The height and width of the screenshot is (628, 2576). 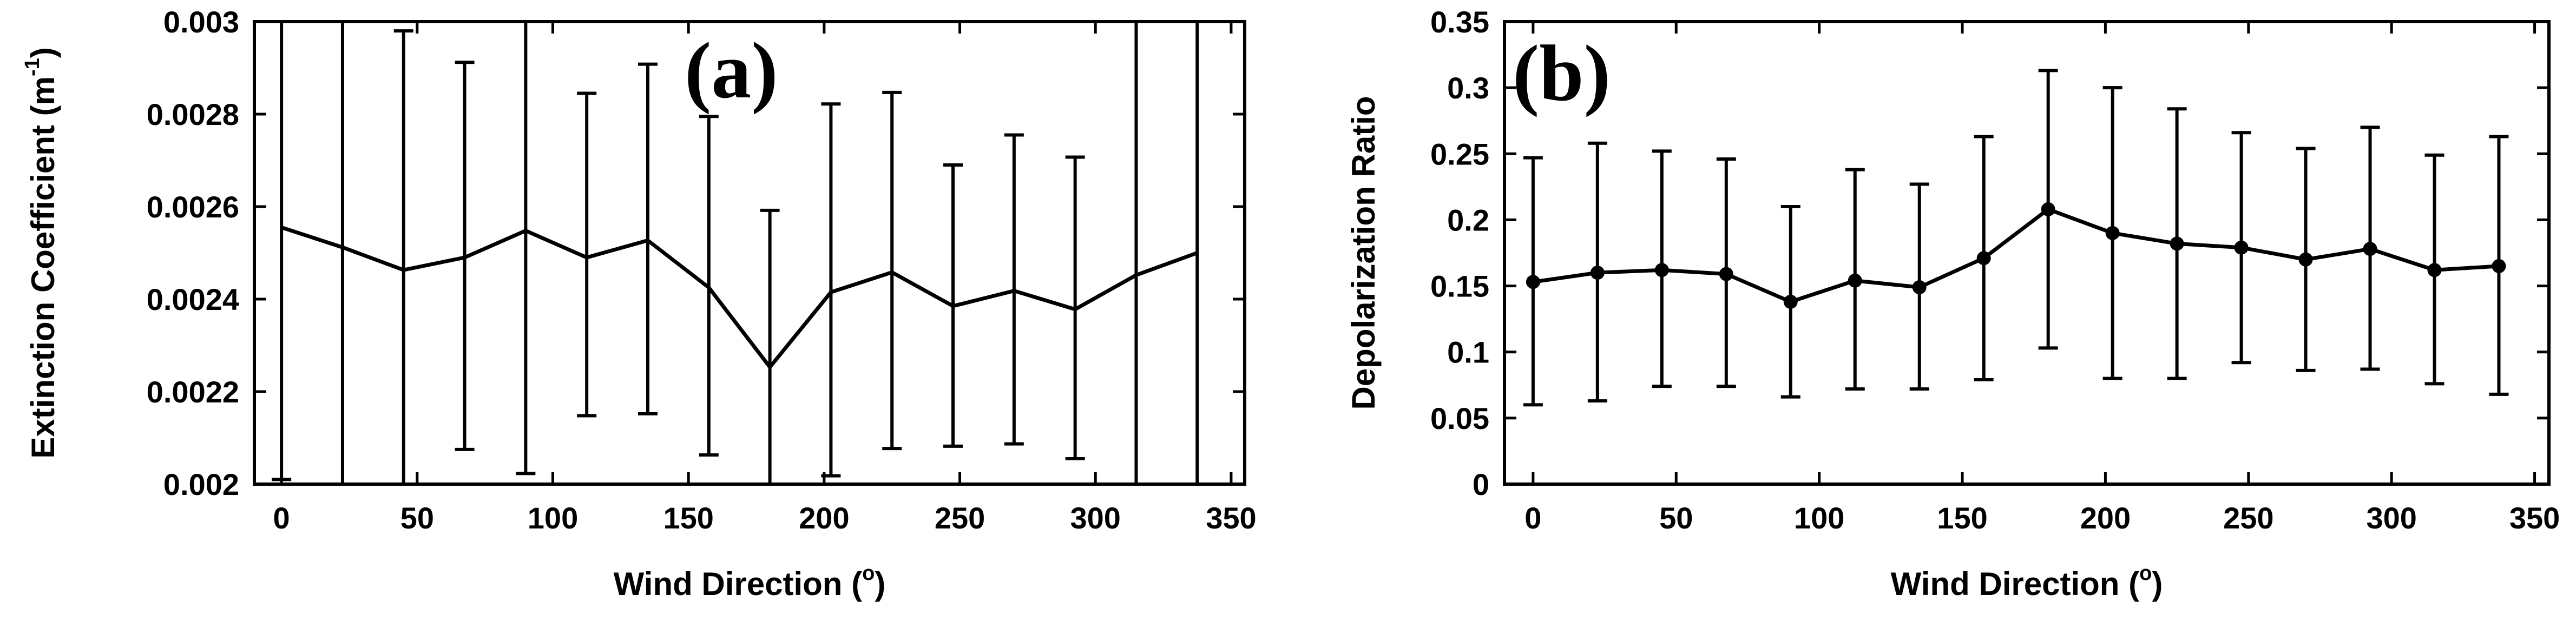 I want to click on y-tick-label: 0.25, so click(x=1459, y=154).